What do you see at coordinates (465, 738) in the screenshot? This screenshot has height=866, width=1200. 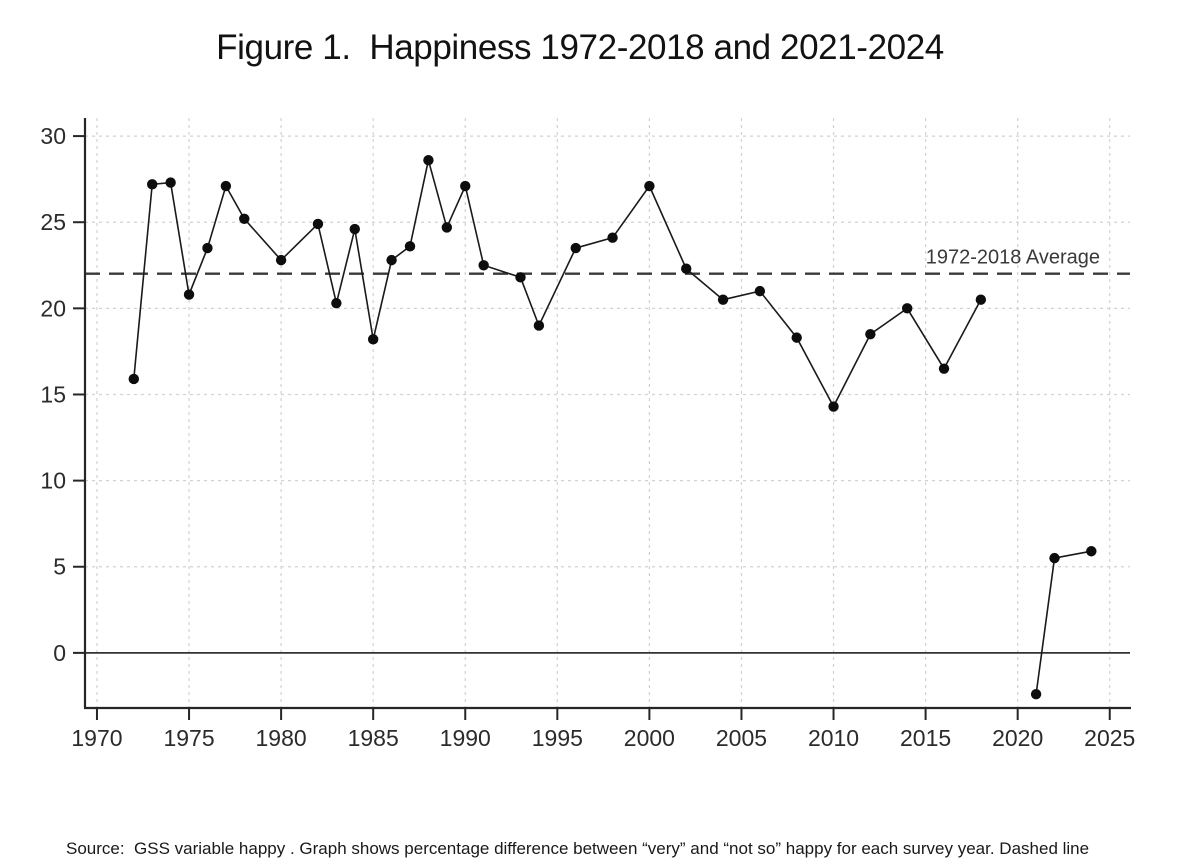 I see `x-tick-label: 1990` at bounding box center [465, 738].